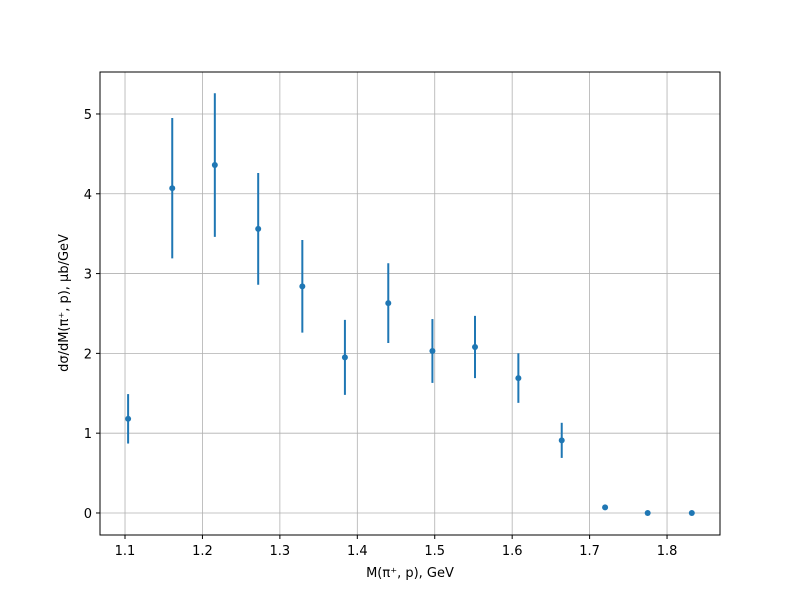 This screenshot has height=600, width=800. Describe the element at coordinates (125, 551) in the screenshot. I see `x-tick-label: 1.1` at that location.